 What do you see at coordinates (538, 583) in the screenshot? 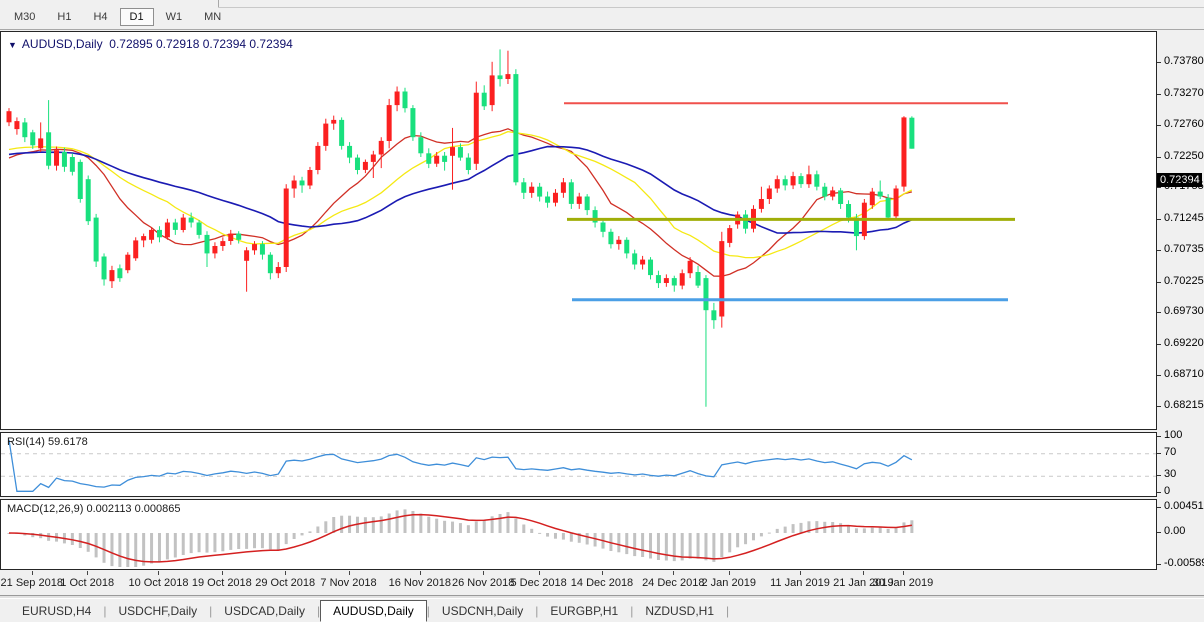
I see `date-label: 5 Dec 2018` at bounding box center [538, 583].